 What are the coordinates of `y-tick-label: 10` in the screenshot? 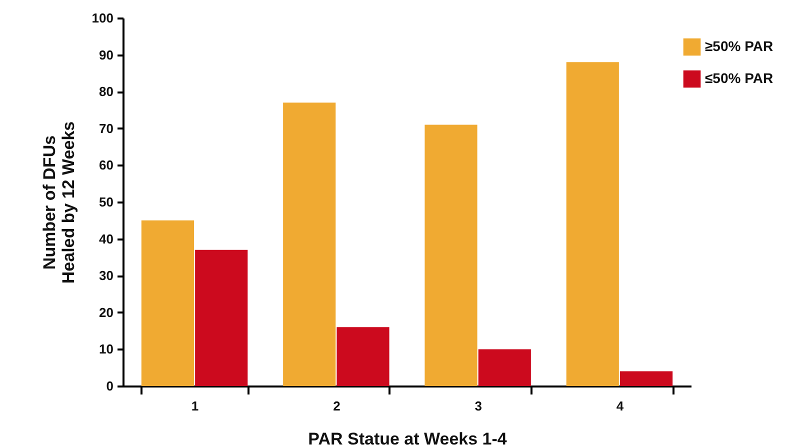 It's located at (106, 349).